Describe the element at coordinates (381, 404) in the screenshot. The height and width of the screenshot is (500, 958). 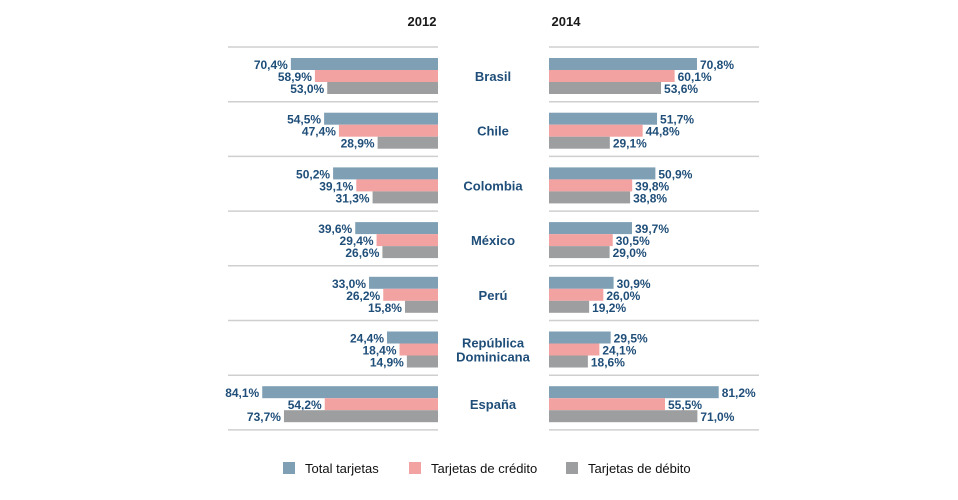
I see `bar-2012-espana-tarjetas-de-credito` at that location.